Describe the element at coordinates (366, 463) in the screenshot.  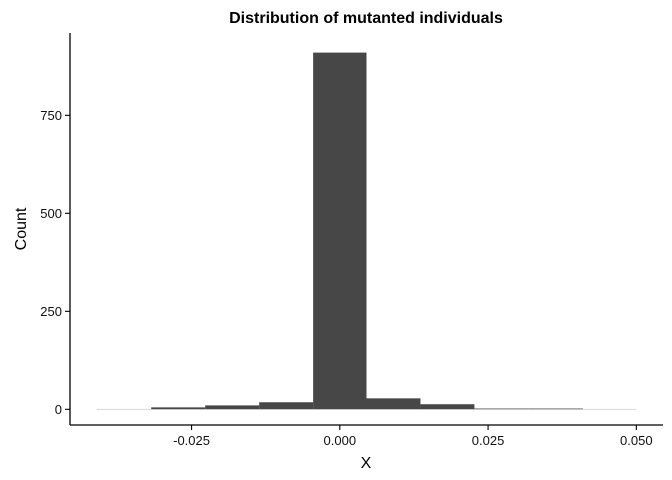
I see `x-axis-title: X` at that location.